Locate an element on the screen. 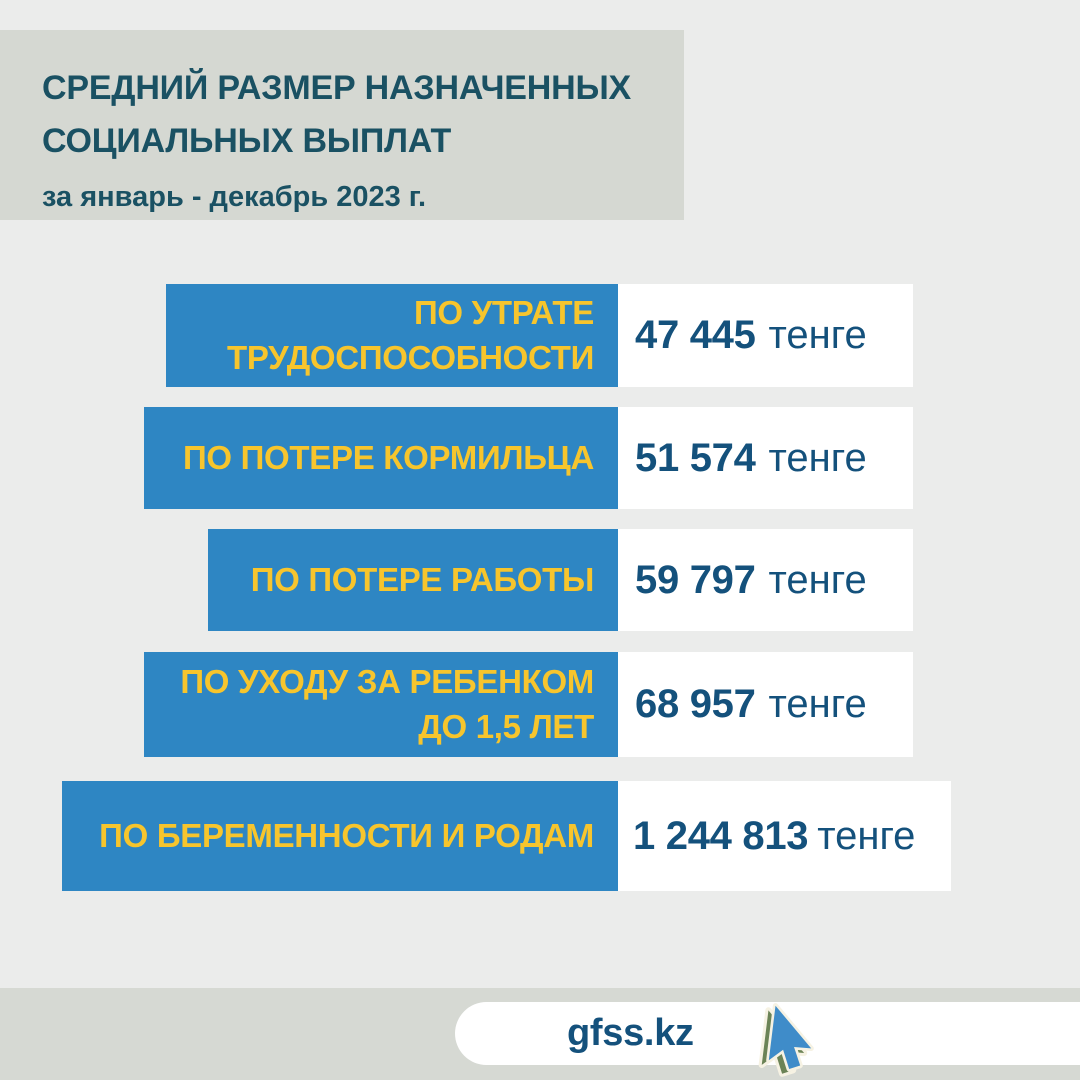  payment-value-box: 47 445 тенге is located at coordinates (765, 335).